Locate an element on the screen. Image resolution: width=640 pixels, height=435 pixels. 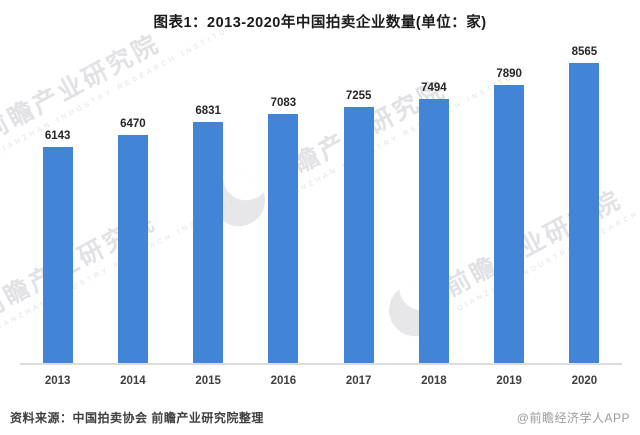
bar-column: 7255 2017 is located at coordinates (358, 216).